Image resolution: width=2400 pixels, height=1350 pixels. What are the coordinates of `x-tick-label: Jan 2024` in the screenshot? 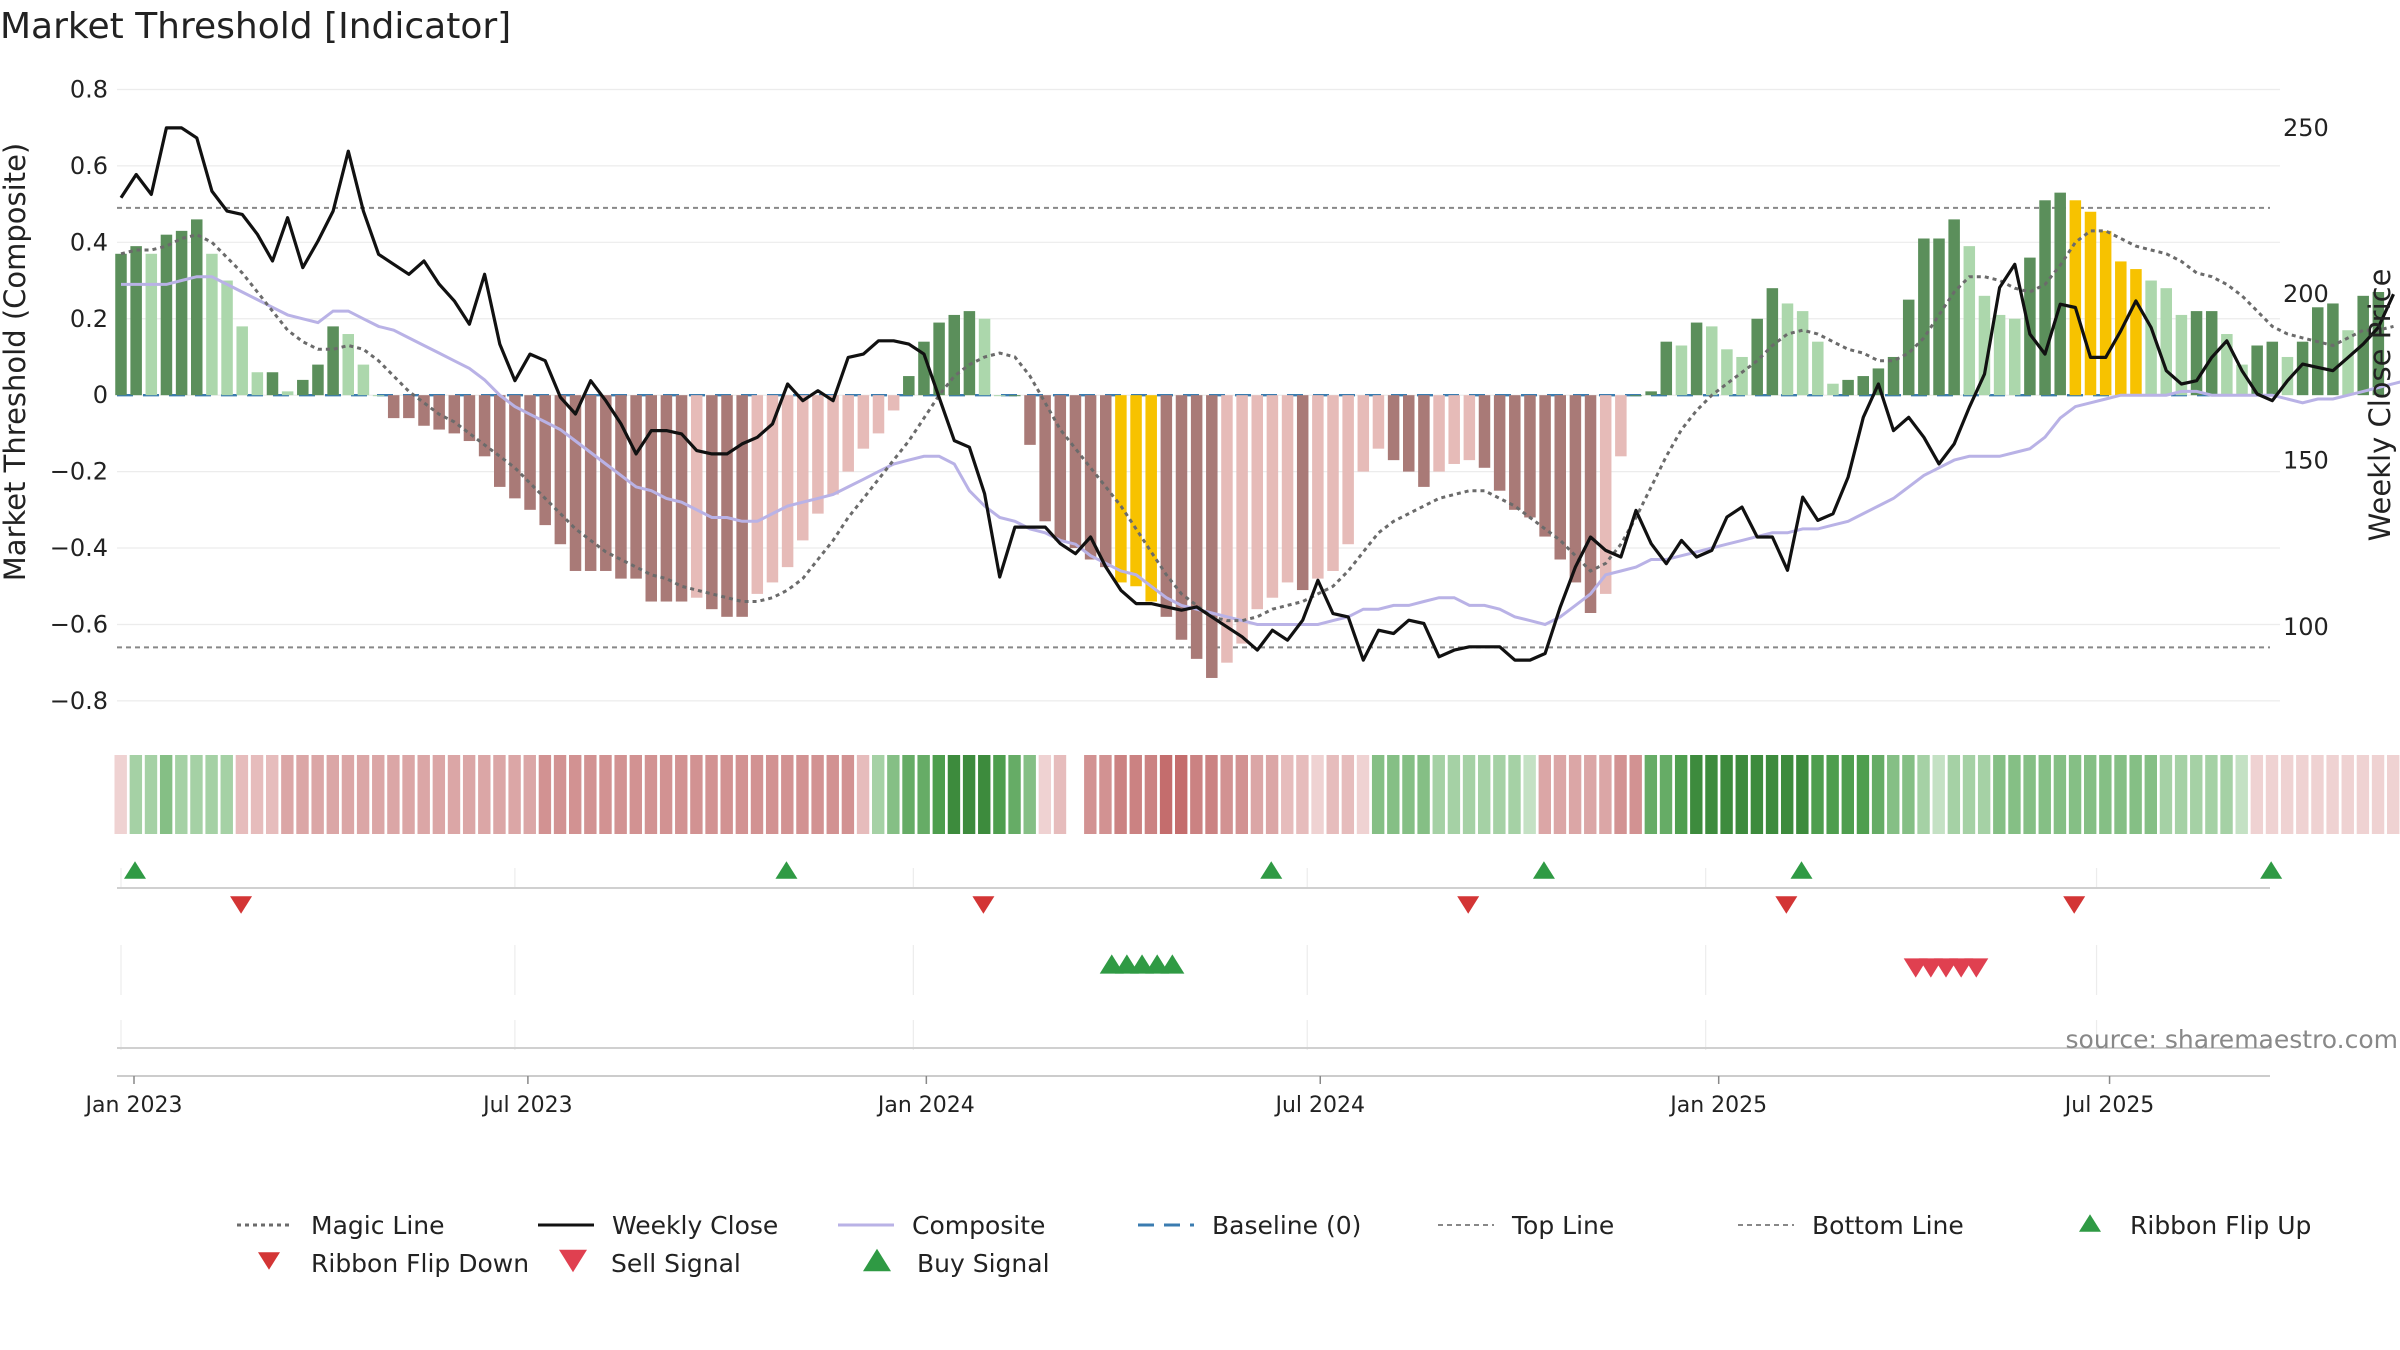 It's located at (925, 1105).